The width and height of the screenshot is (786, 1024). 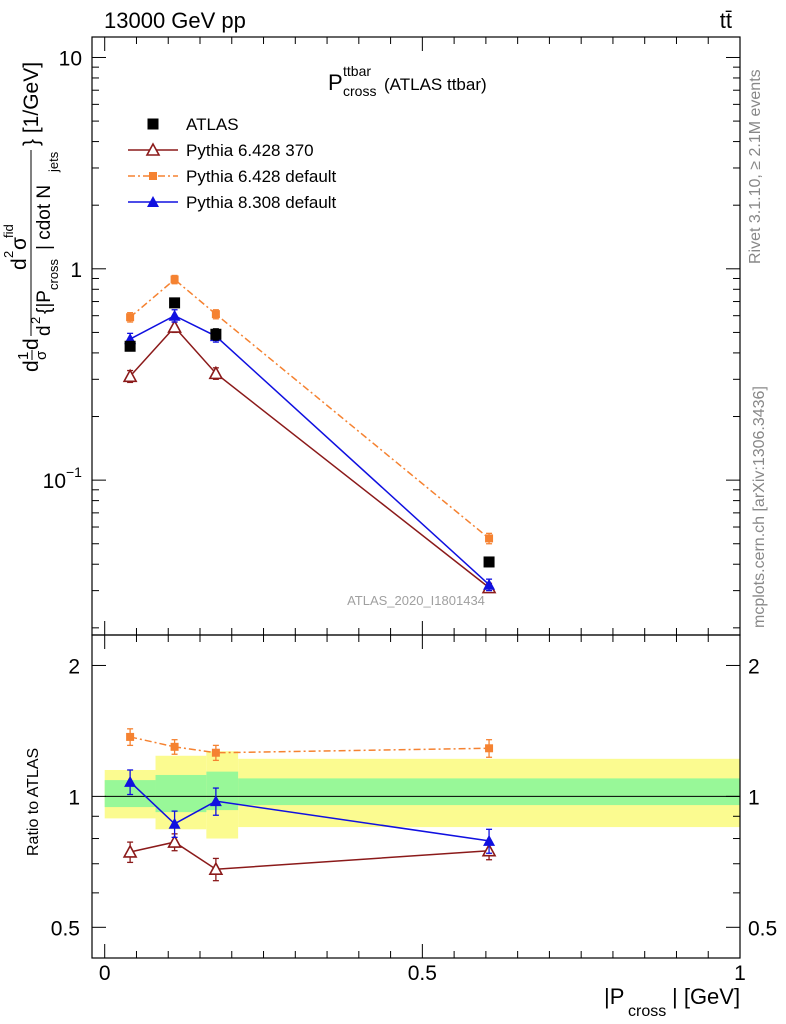 What do you see at coordinates (422, 973) in the screenshot?
I see `ratio-x-tick-label: 0.5` at bounding box center [422, 973].